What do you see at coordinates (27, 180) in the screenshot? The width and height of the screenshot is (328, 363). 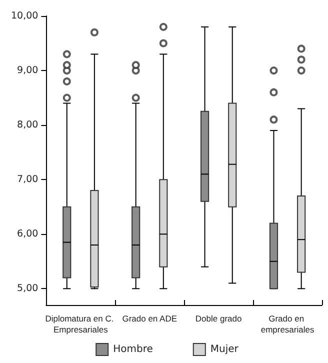 I see `y-tick-label: 7,00` at bounding box center [27, 180].